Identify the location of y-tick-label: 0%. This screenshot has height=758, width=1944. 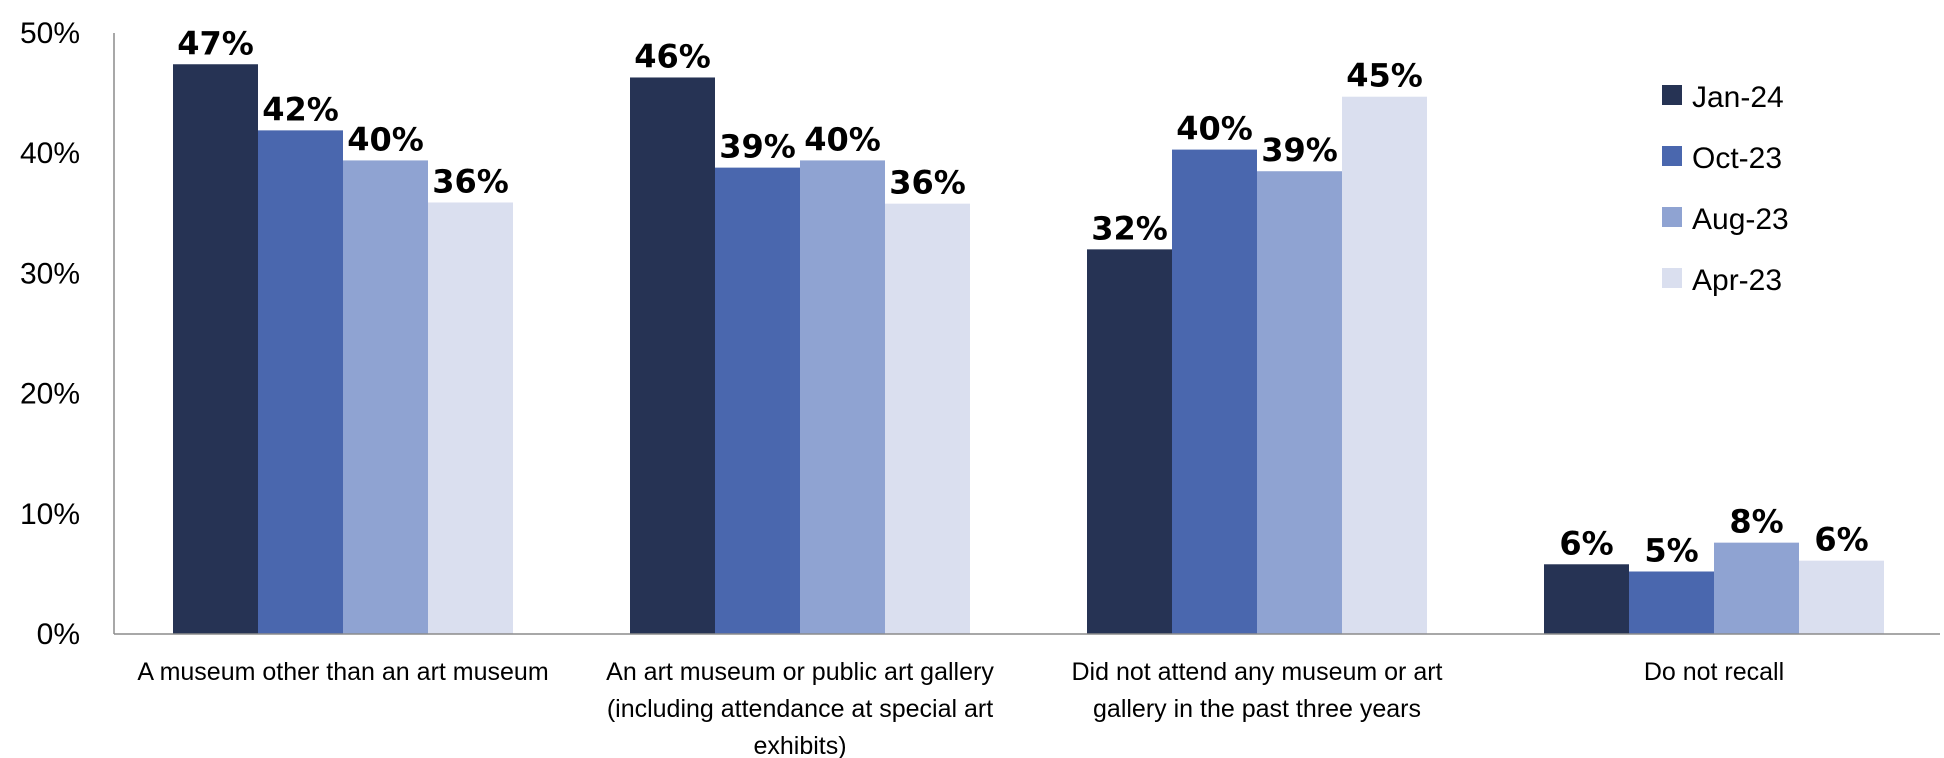
(58, 634).